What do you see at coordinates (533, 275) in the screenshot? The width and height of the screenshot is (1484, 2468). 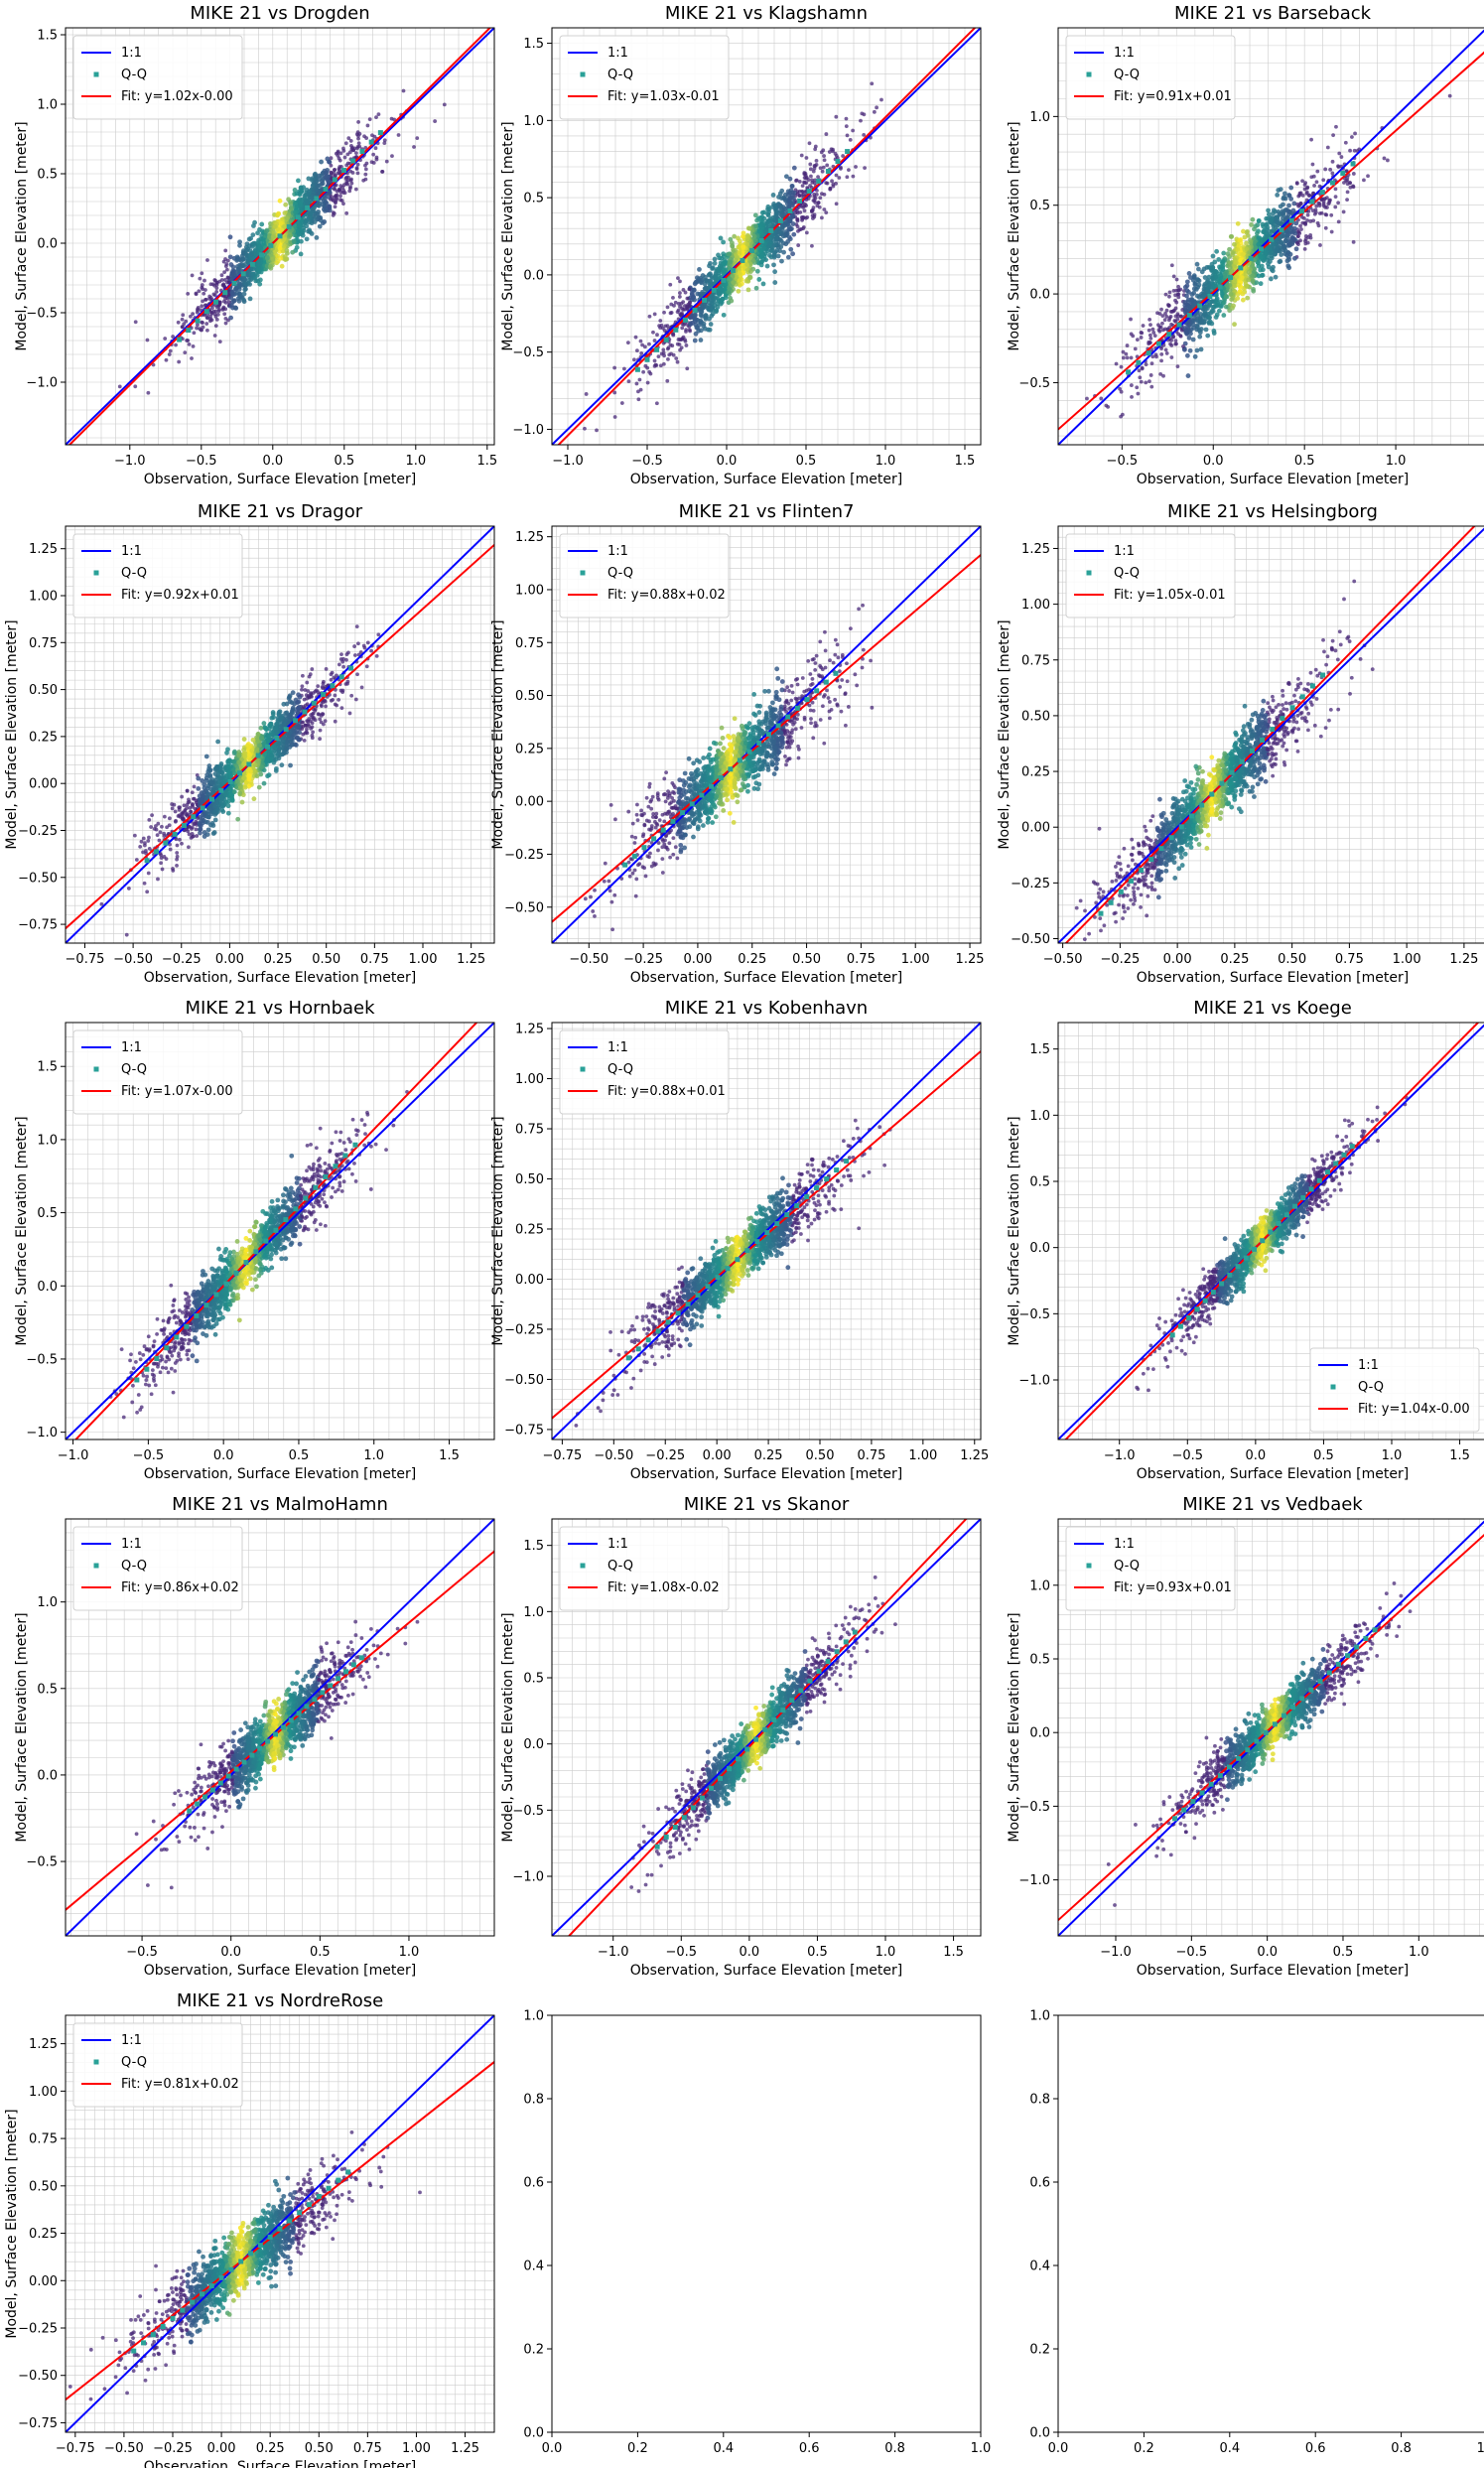 I see `y-tick-label: 0.0` at bounding box center [533, 275].